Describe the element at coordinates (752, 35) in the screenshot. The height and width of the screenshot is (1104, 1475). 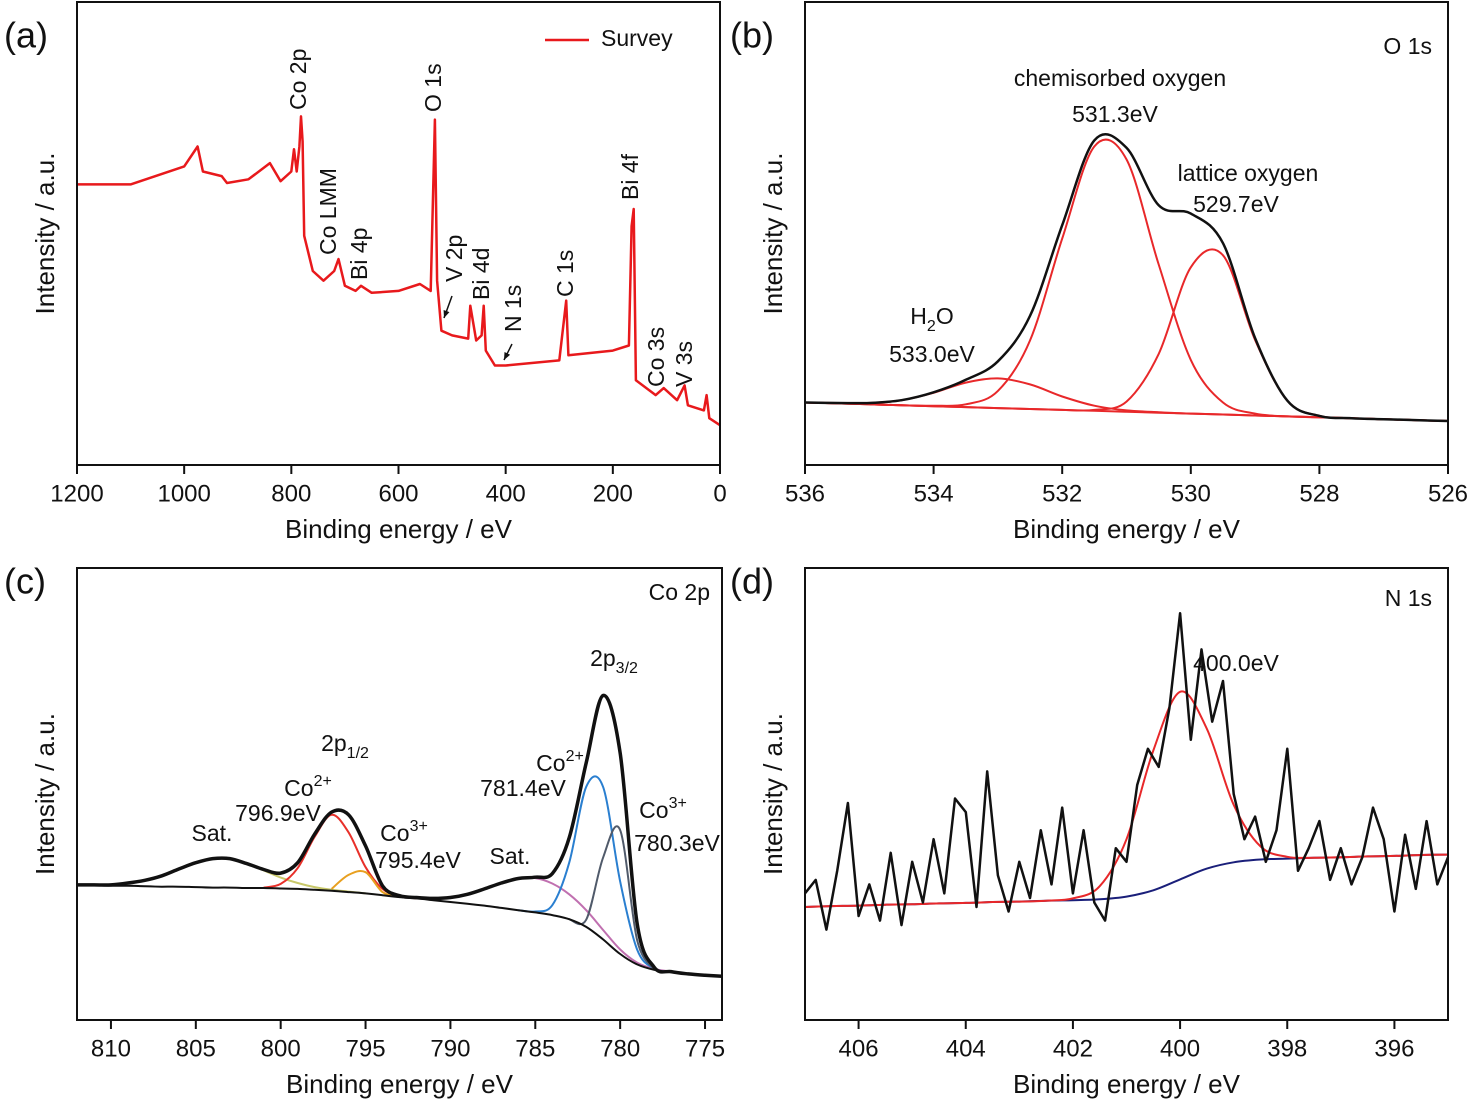
I see `panel-label: (b)` at that location.